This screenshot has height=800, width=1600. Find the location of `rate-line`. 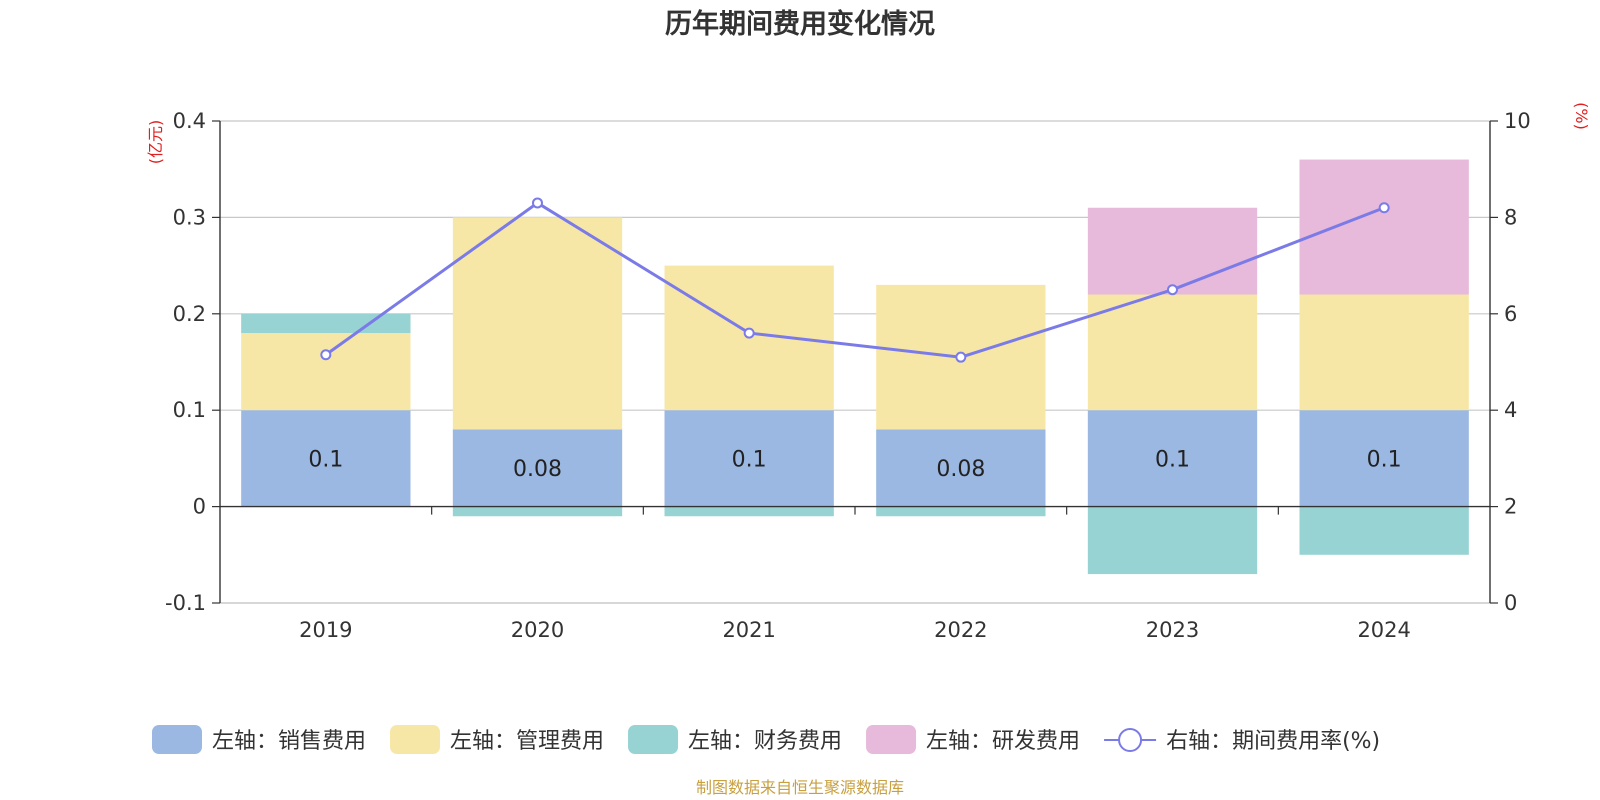

rate-line is located at coordinates (855, 280).